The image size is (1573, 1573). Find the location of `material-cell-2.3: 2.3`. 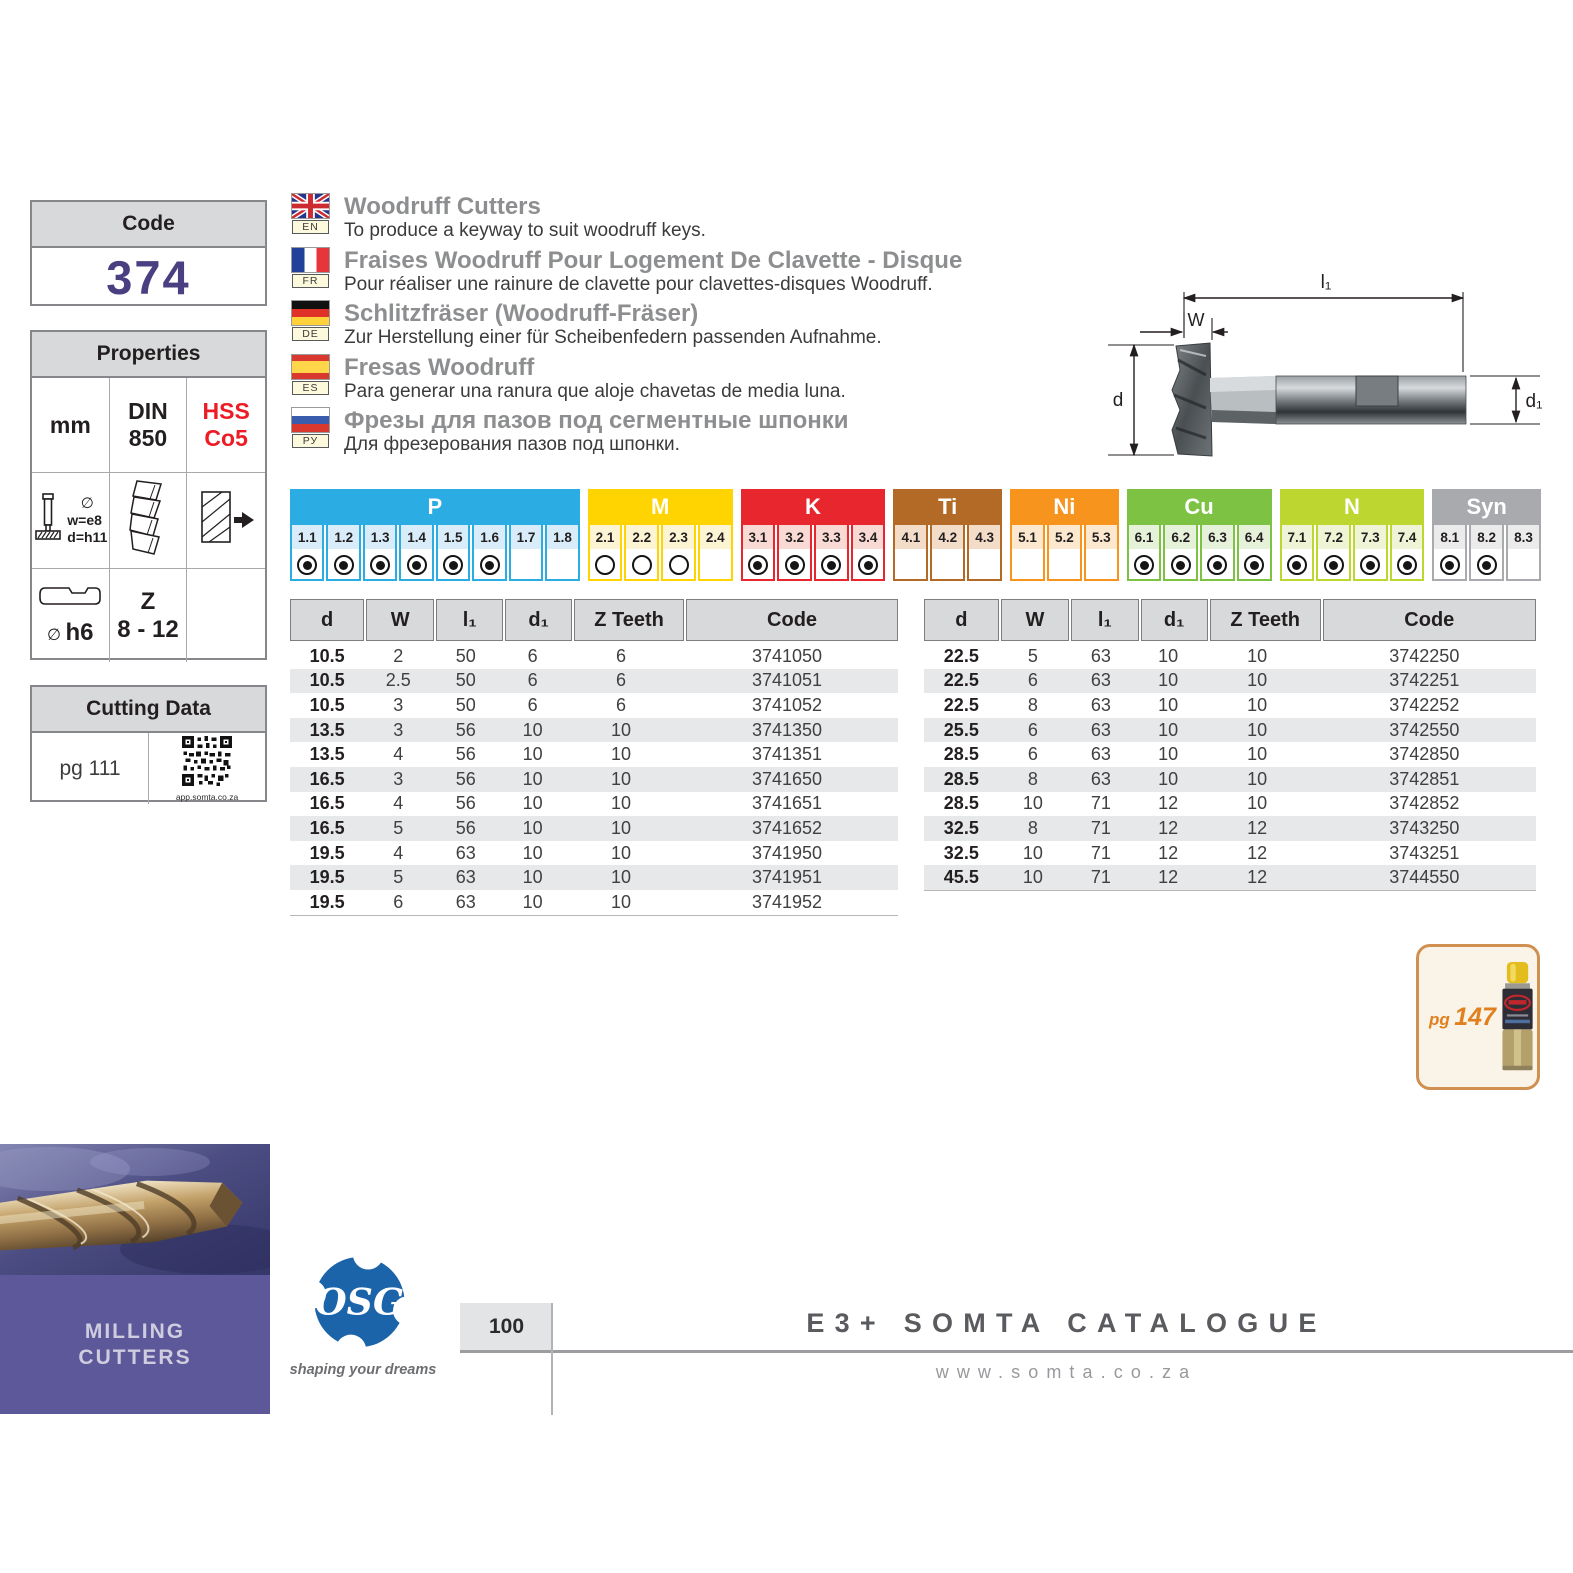

material-cell-2.3: 2.3 is located at coordinates (678, 553).